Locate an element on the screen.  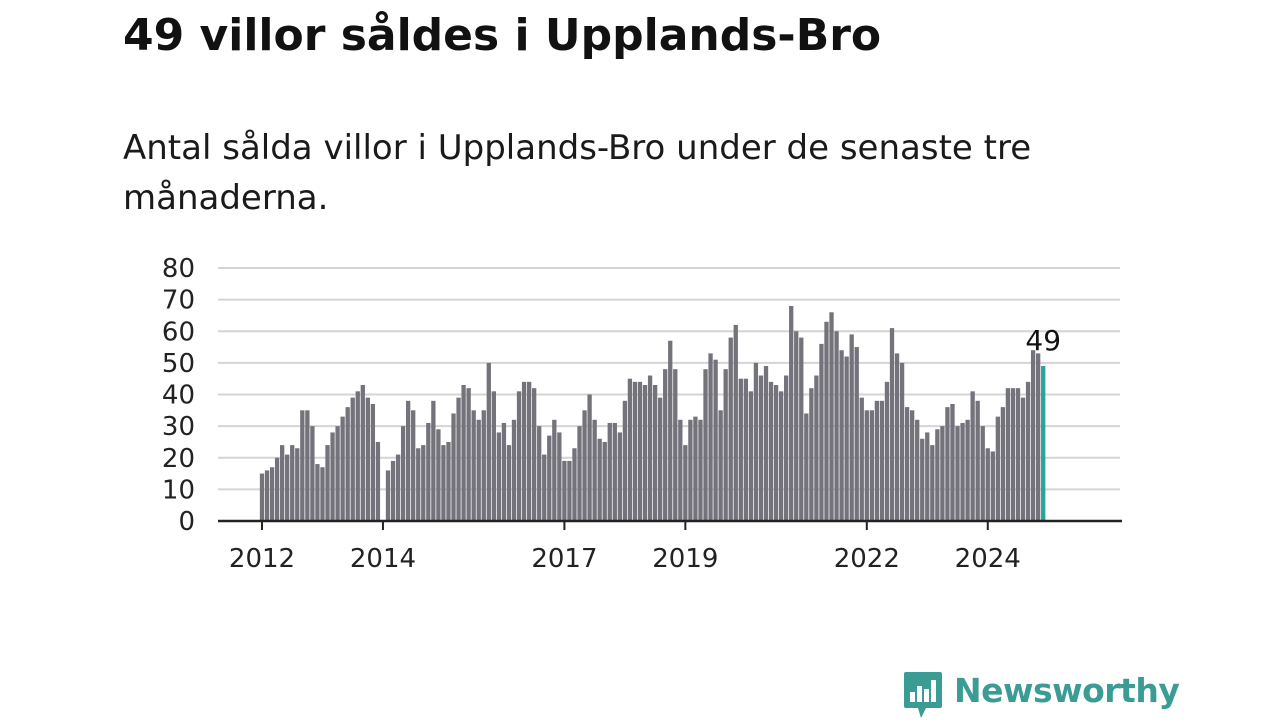
y-tick-label-30: 30 is located at coordinates (178, 427).